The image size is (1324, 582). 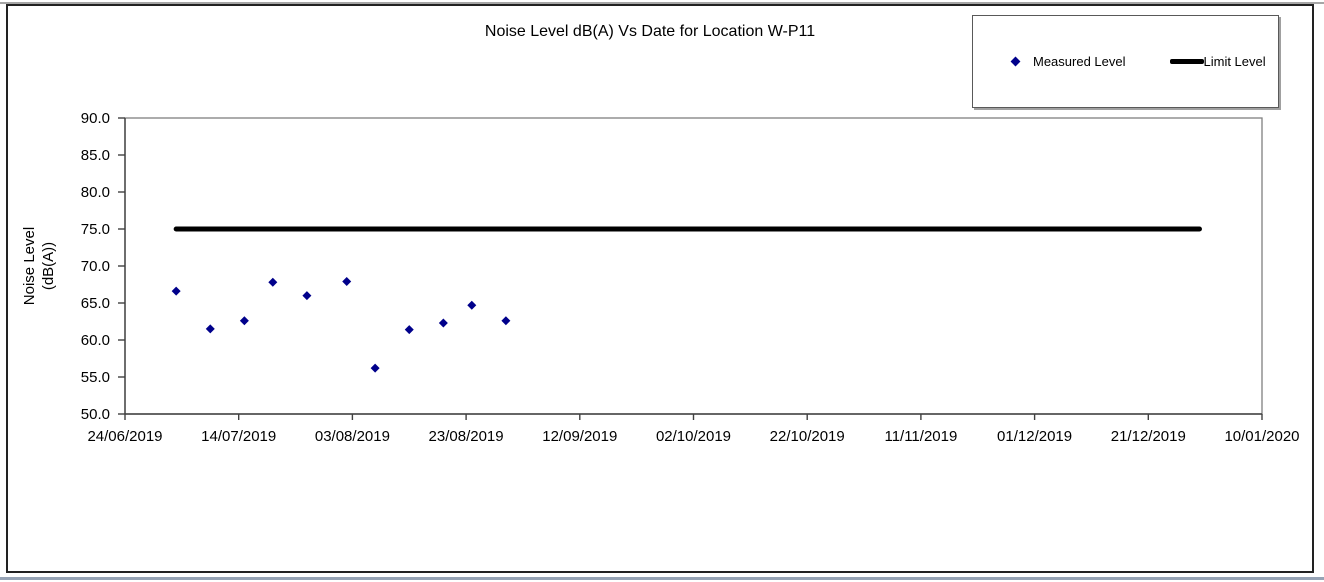 I want to click on x-tick-label: 11/11/2019, so click(x=920, y=436).